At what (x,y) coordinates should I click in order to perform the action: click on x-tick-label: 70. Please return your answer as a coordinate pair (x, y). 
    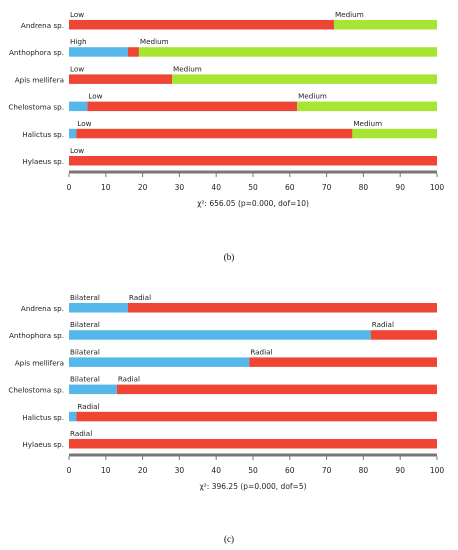
    Looking at the image, I should click on (327, 187).